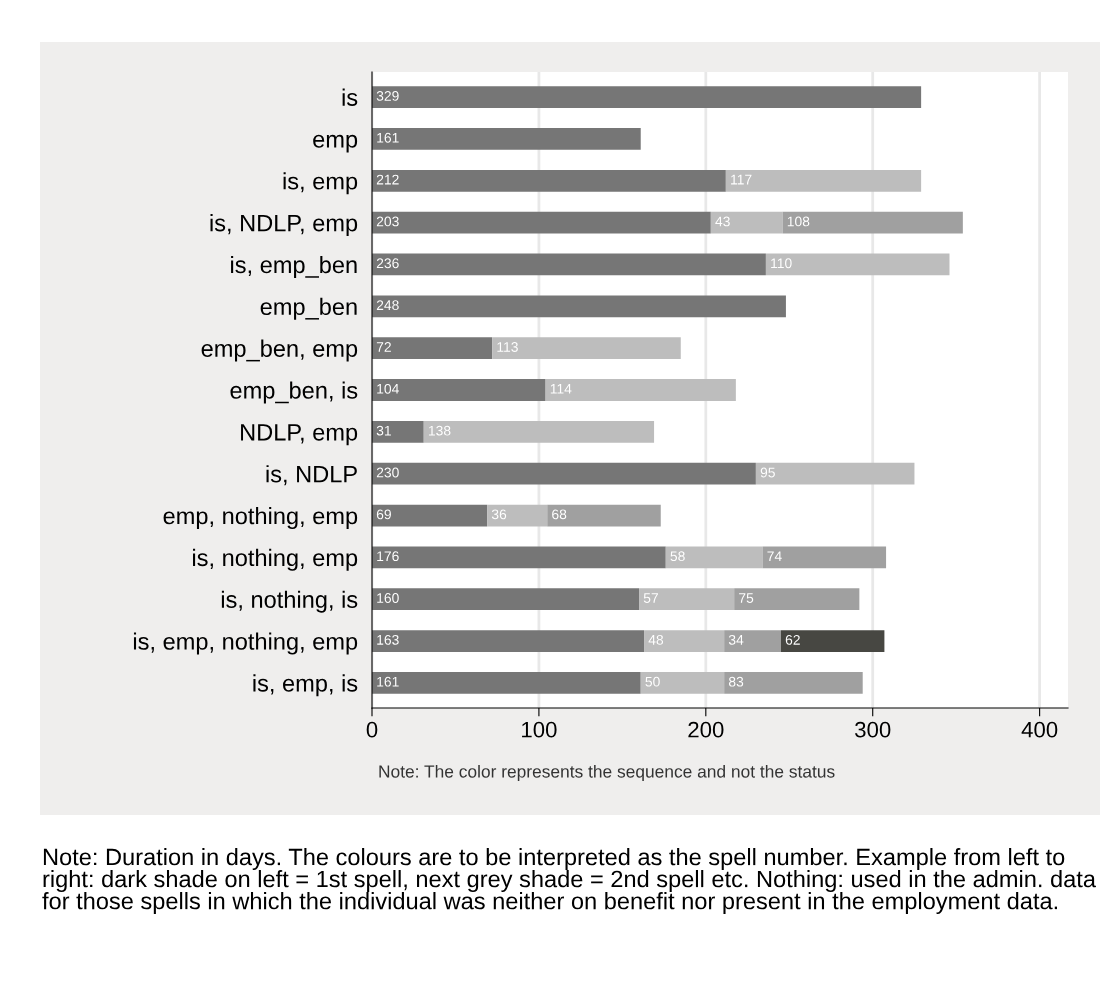 The image size is (1100, 991). I want to click on data-label: 114, so click(561, 389).